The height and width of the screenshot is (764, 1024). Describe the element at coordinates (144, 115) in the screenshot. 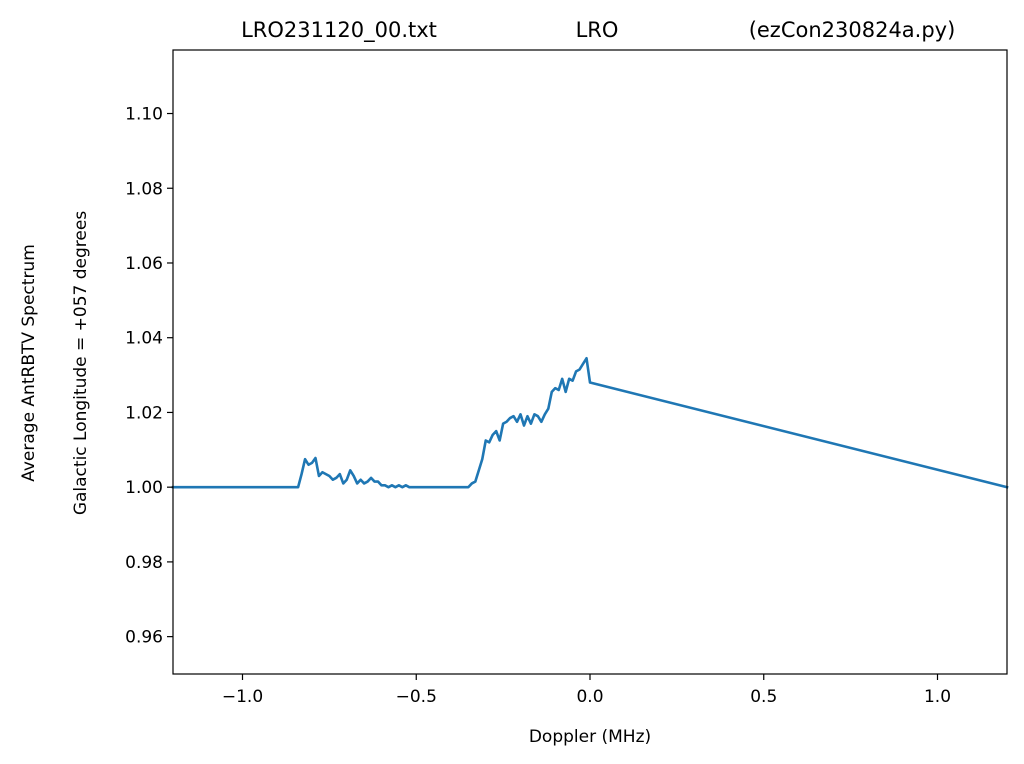

I see `y-tick-label: 1.10` at that location.